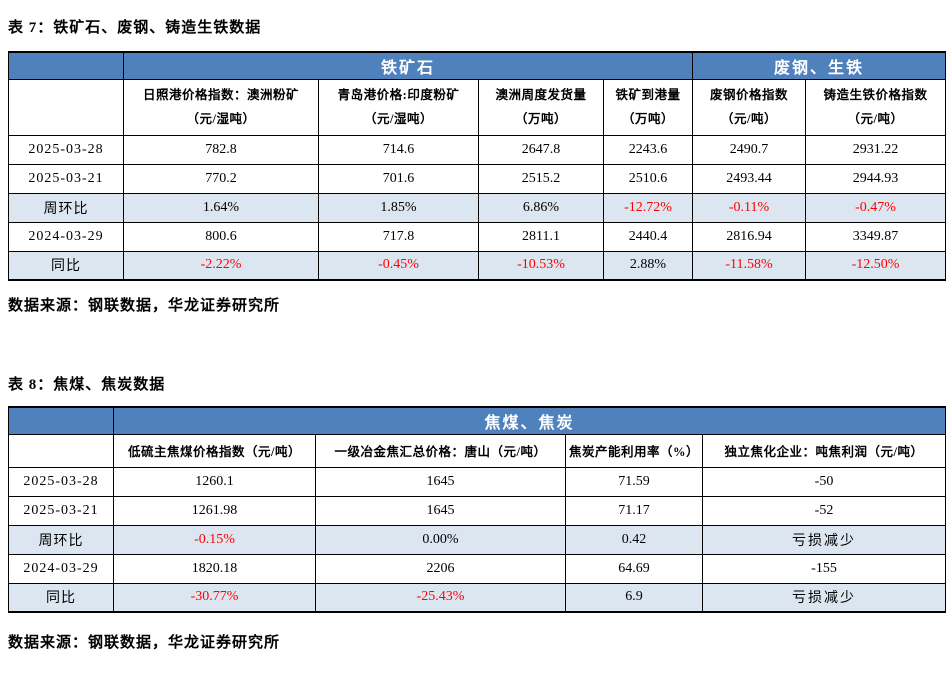  I want to click on table-row: 2025-03-21 1261.98 1645 71.17 -52, so click(477, 510).